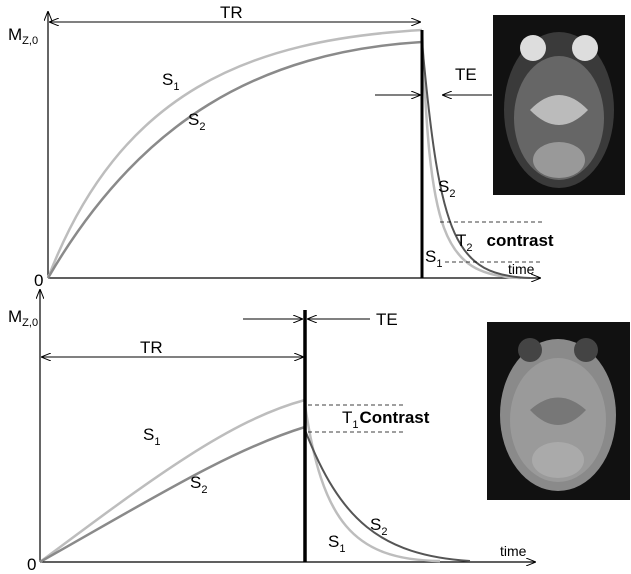 The image size is (631, 574). I want to click on label-part: Contrast, so click(395, 417).